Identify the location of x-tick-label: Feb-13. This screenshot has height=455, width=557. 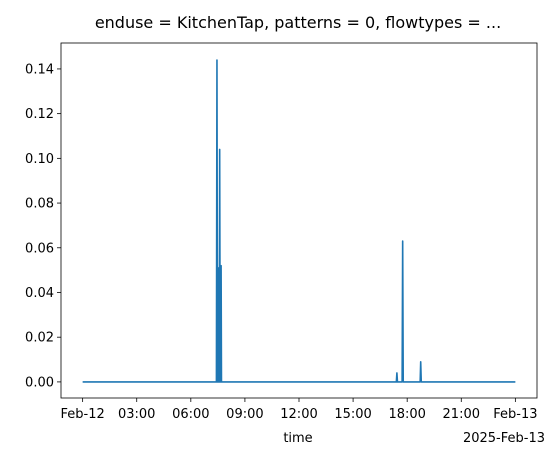
(515, 414).